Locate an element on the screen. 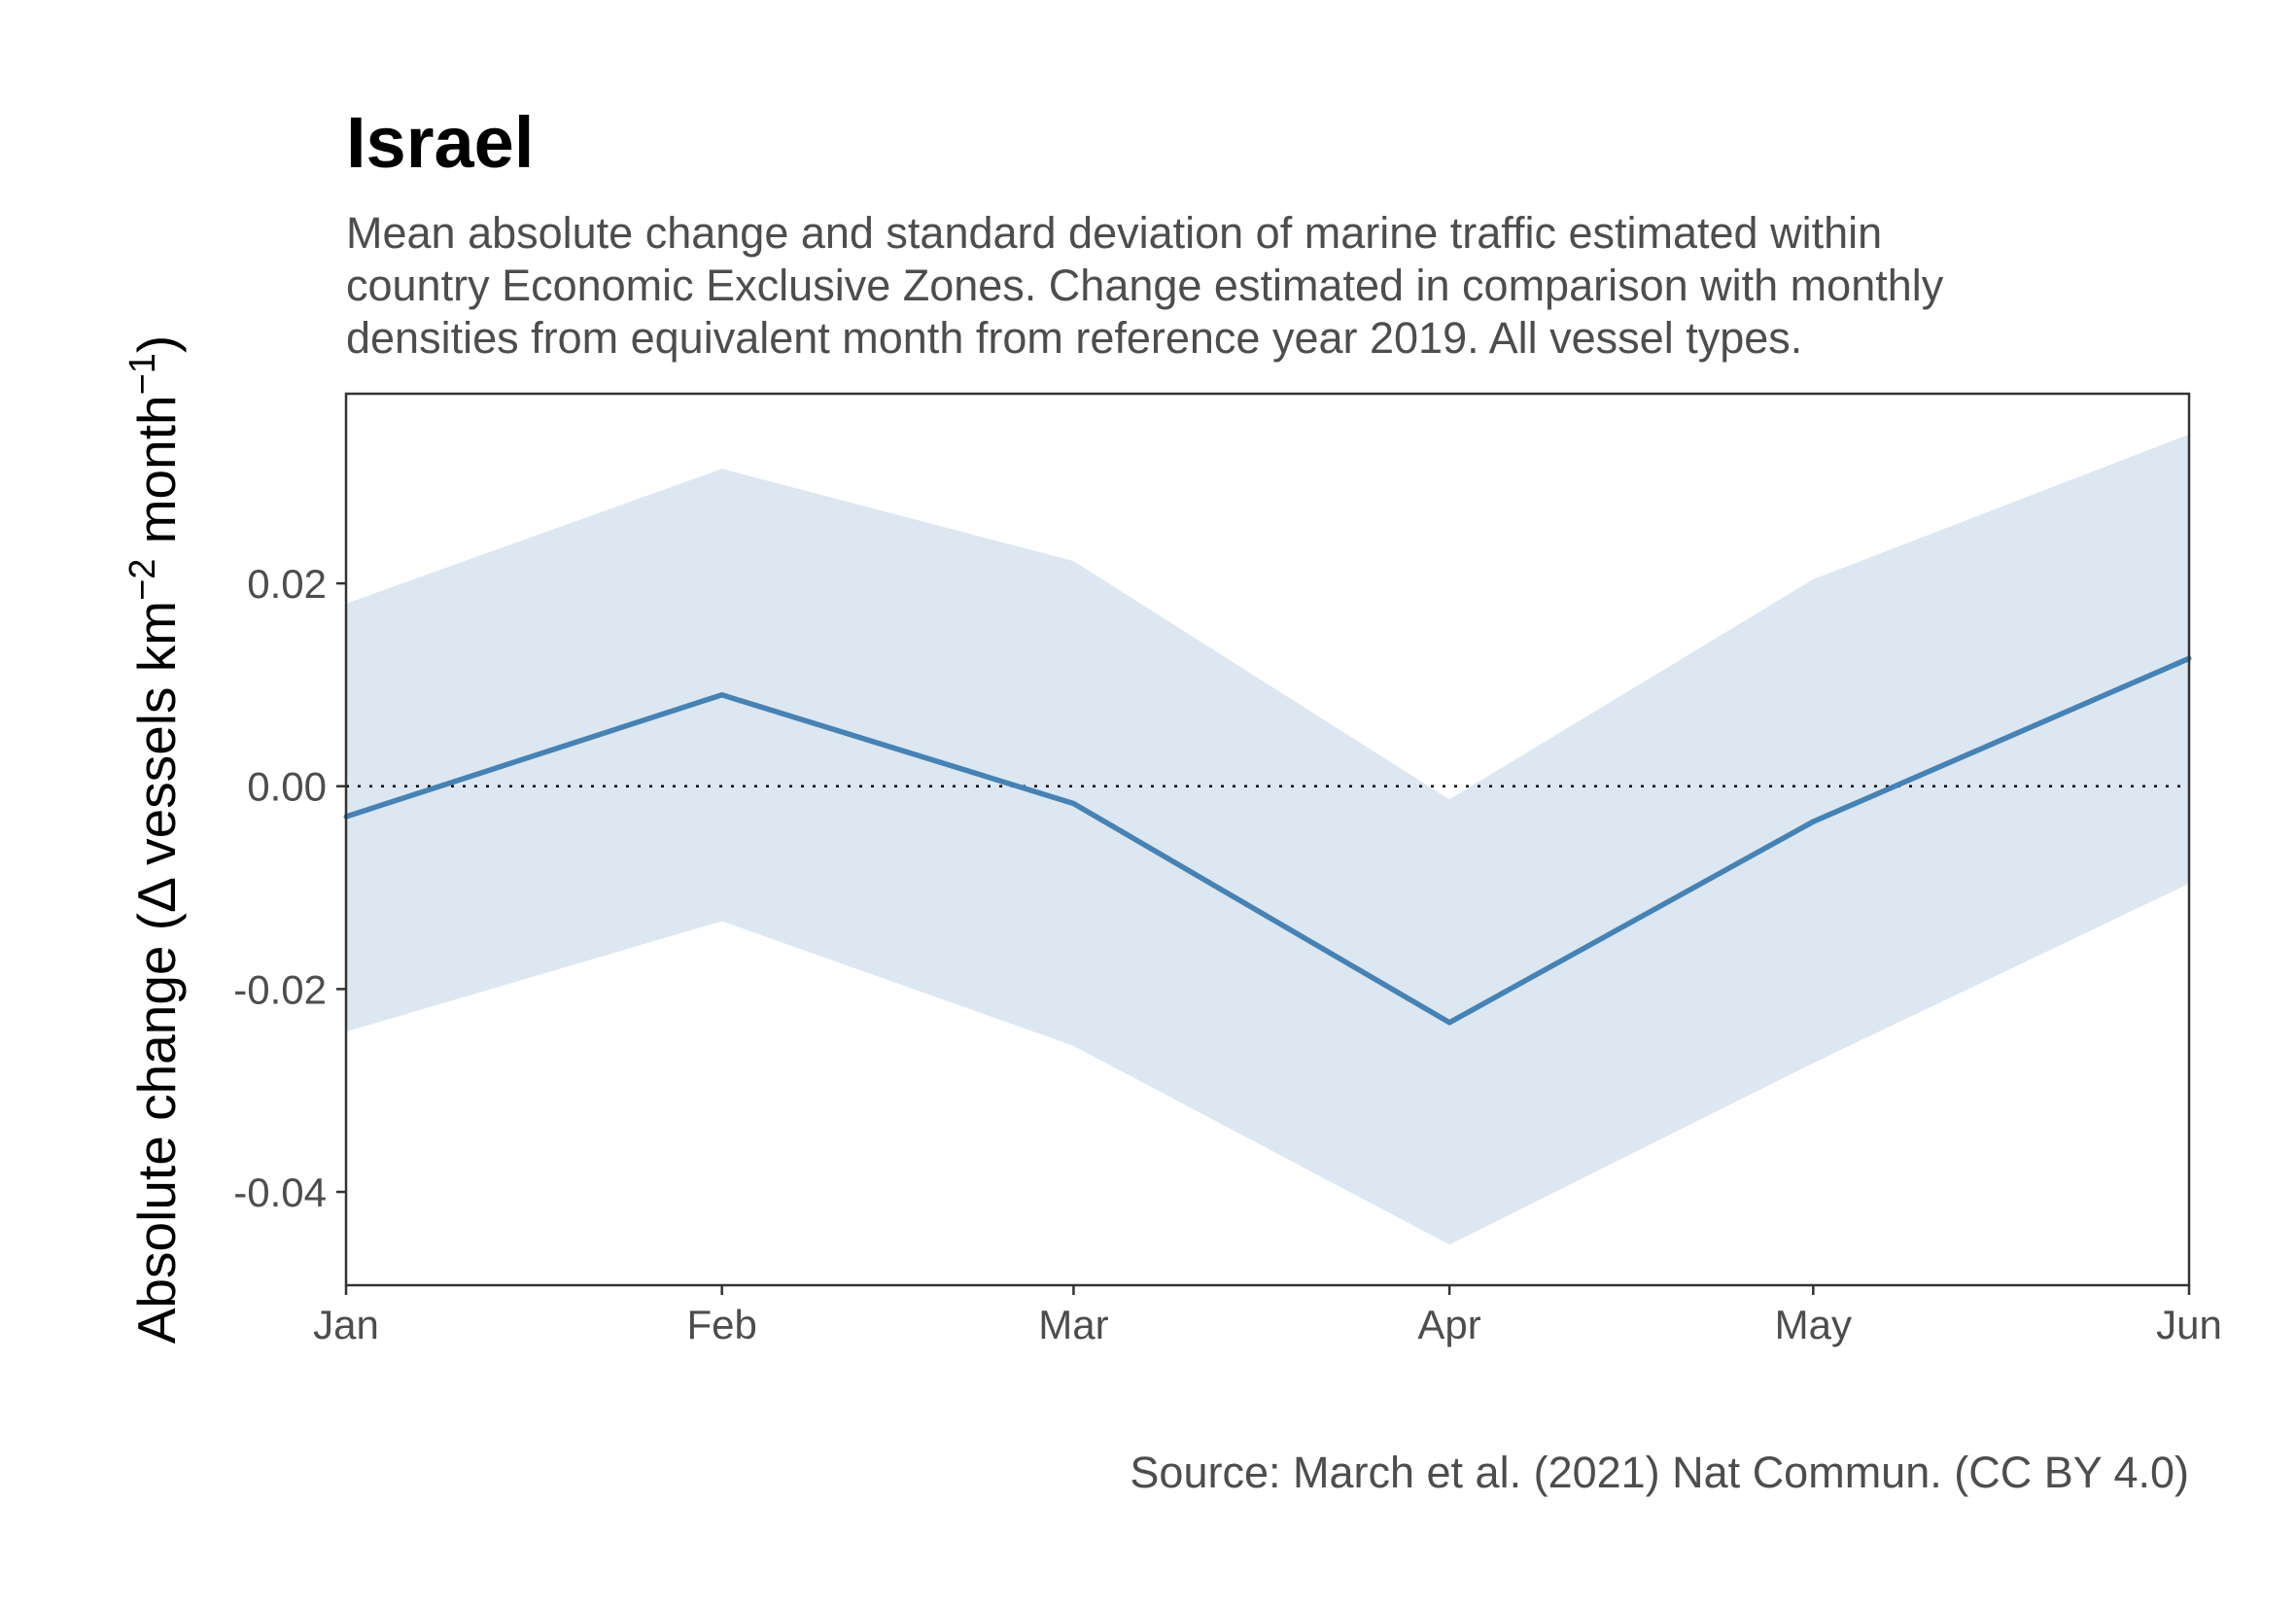 This screenshot has height=1607, width=2296. y-axis-title-text1: vessels km is located at coordinates (156, 741).